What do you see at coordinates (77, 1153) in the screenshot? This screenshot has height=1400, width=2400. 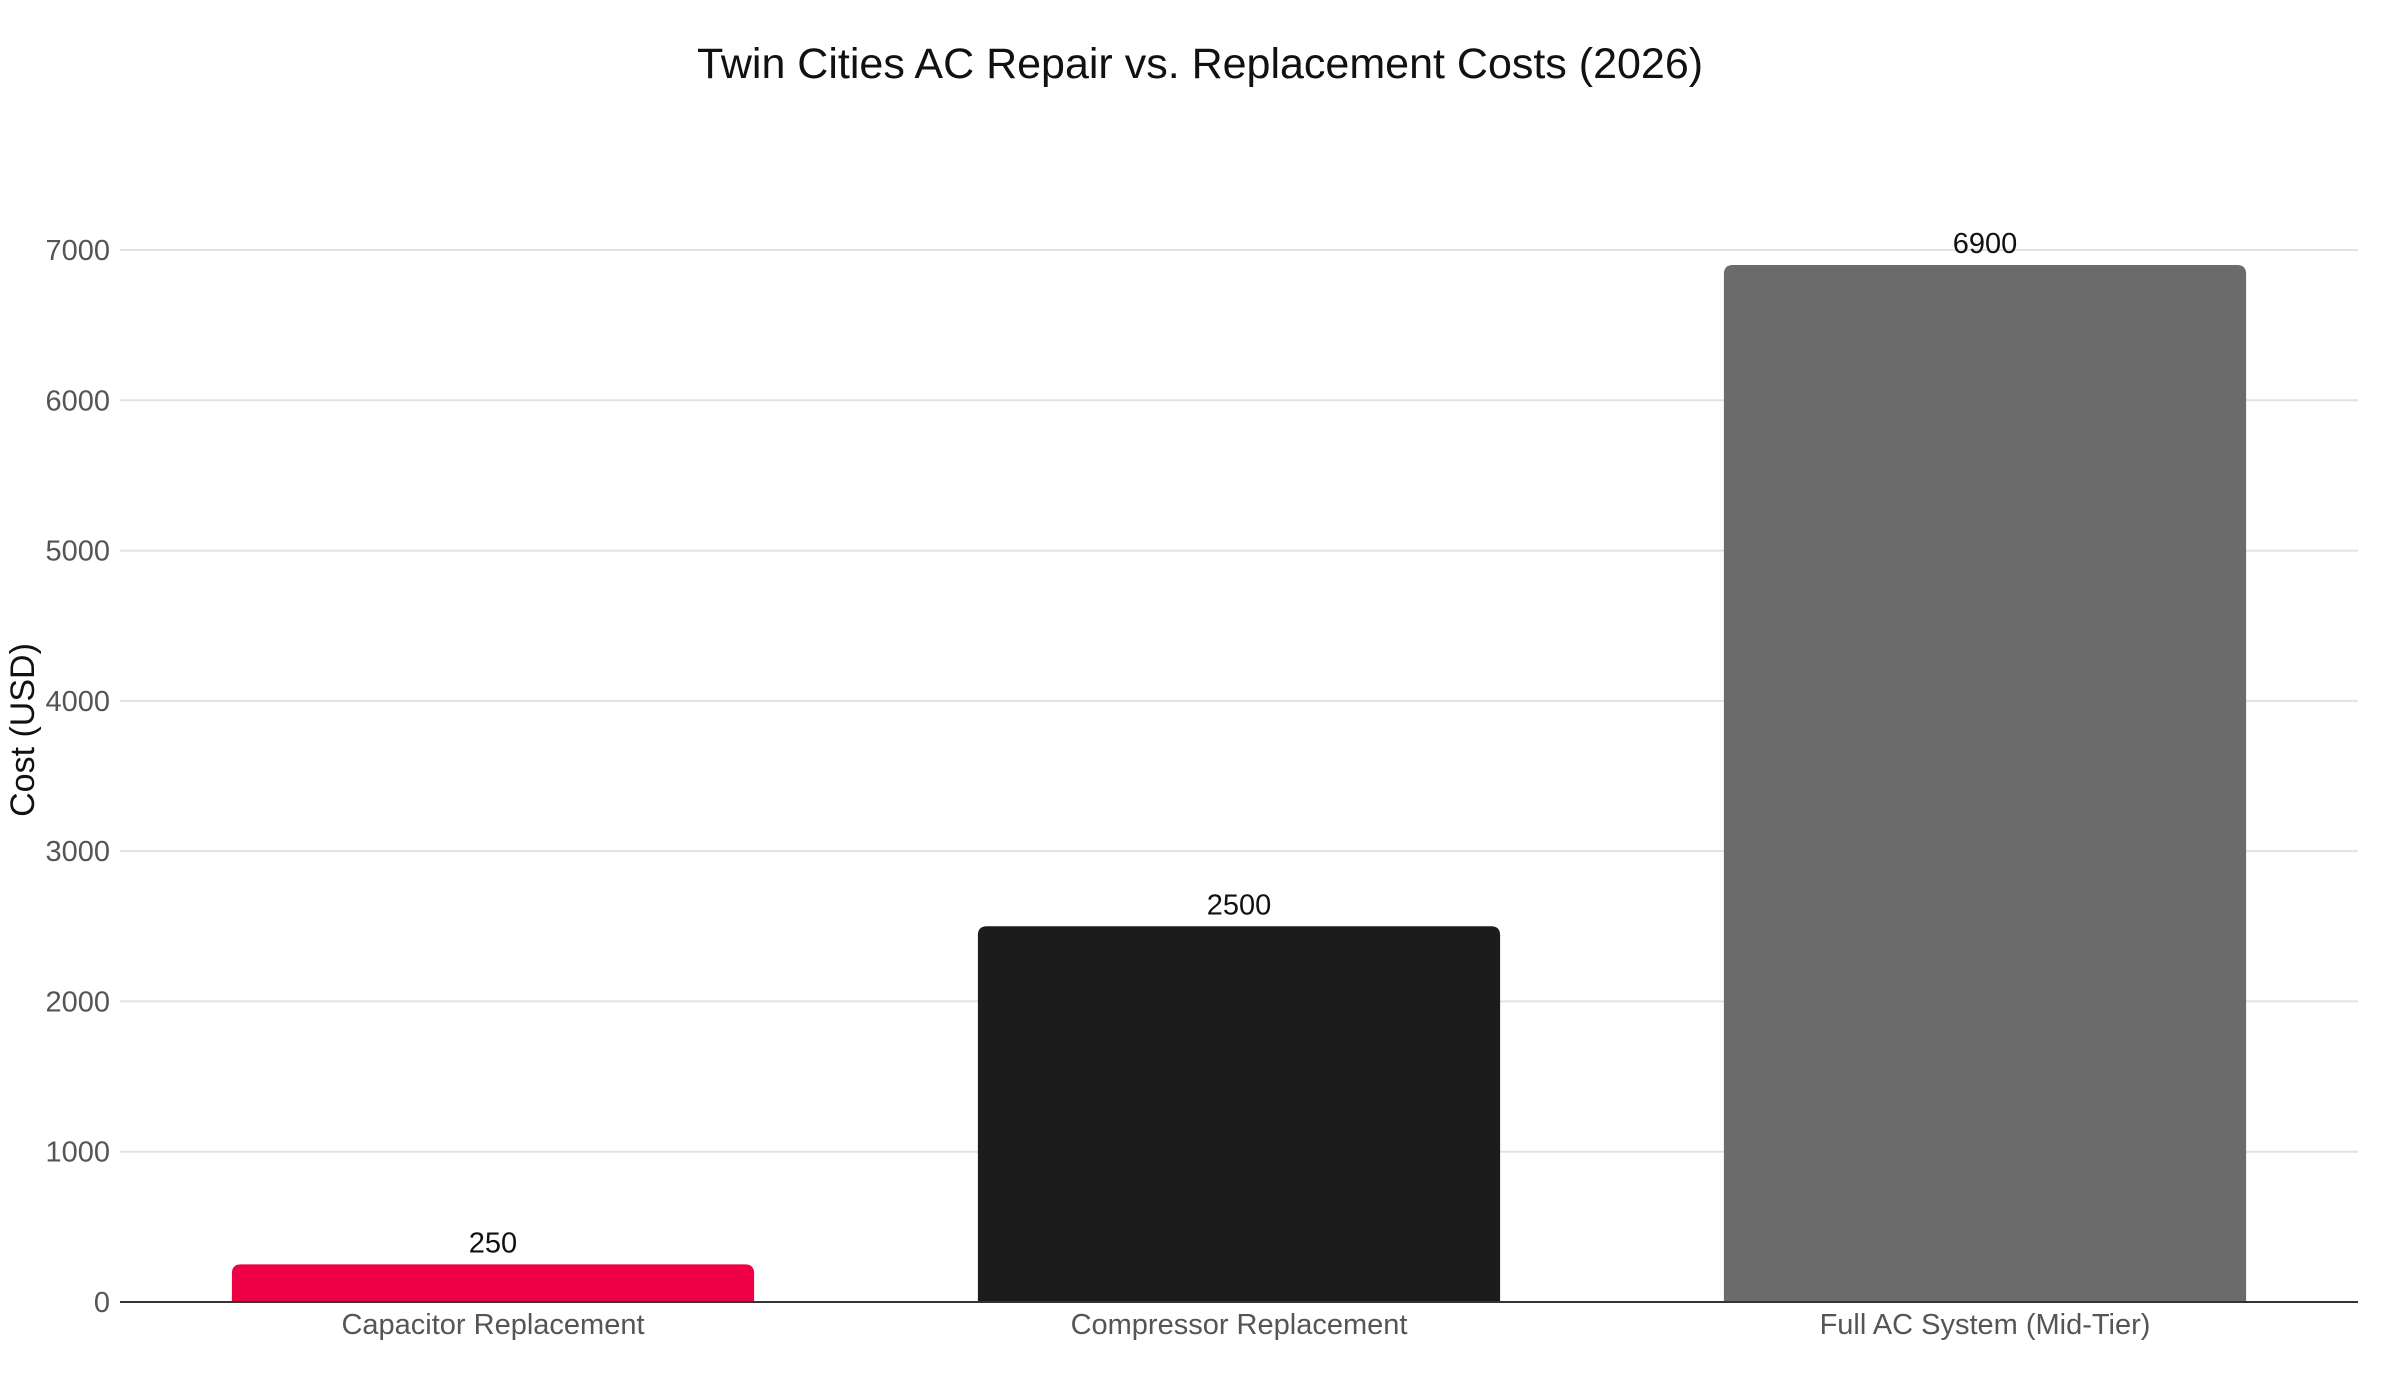 I see `y-tick-label: 1000` at bounding box center [77, 1153].